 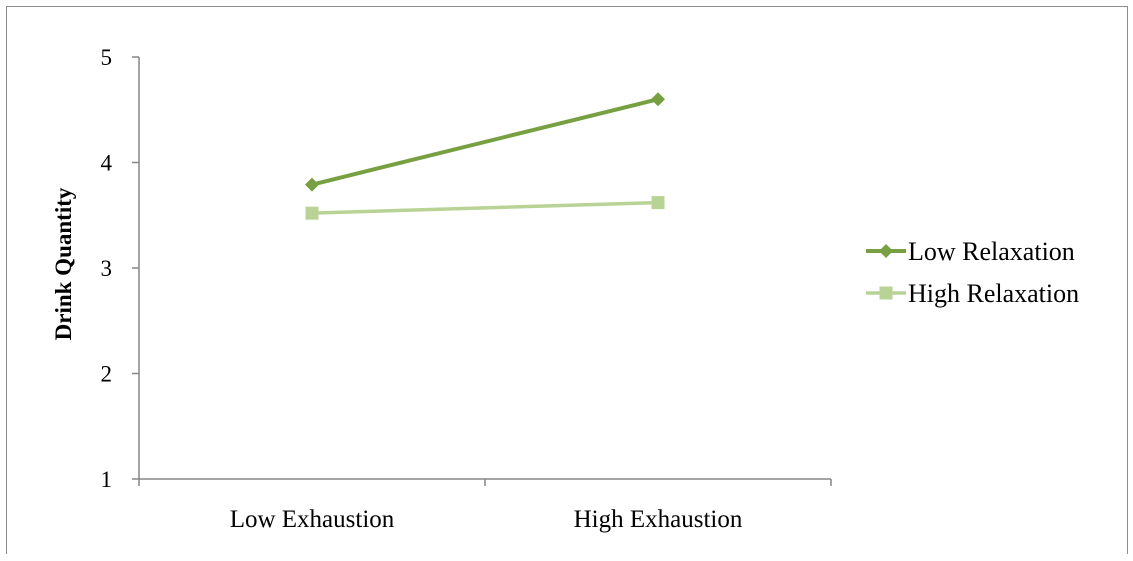 What do you see at coordinates (107, 374) in the screenshot?
I see `y-tick-label: 2` at bounding box center [107, 374].